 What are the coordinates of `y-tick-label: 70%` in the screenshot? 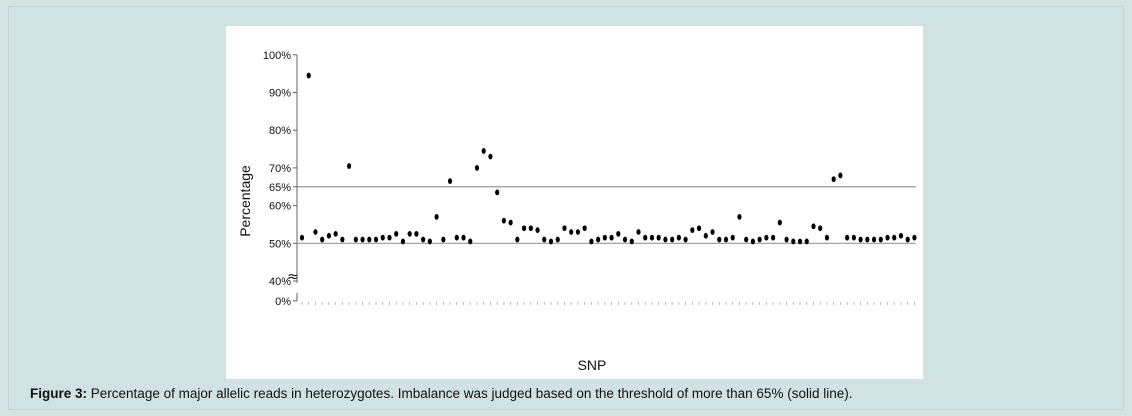 It's located at (280, 169).